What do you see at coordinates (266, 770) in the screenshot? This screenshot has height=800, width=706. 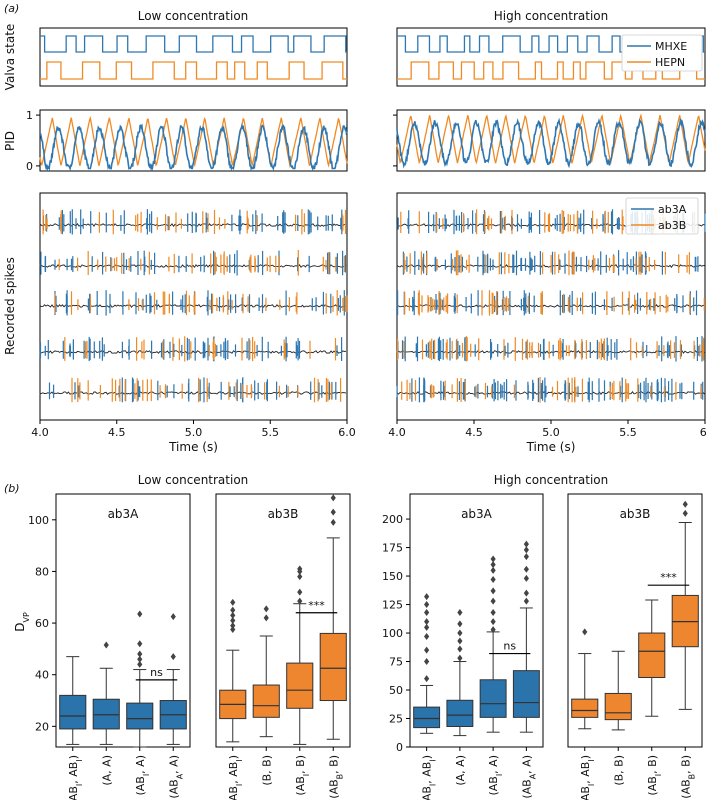 I see `box-xtick-label: (B, B)` at bounding box center [266, 770].